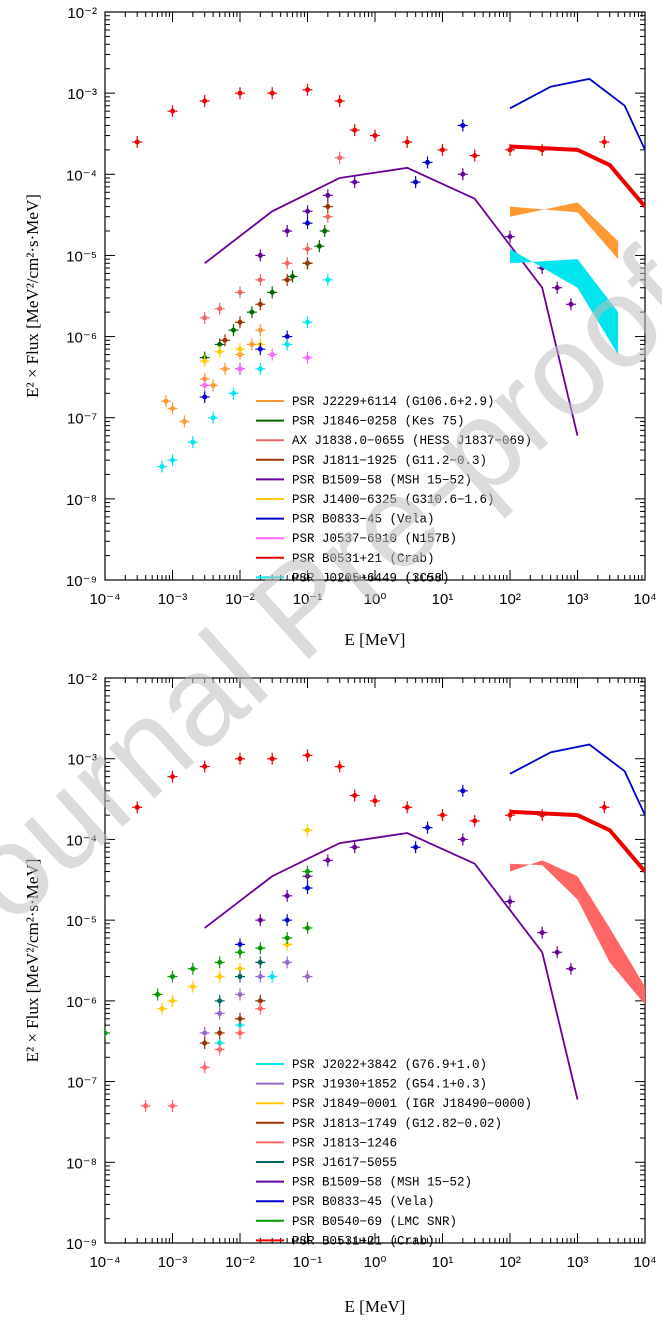  I want to click on legend-label: PSR J1811−1925 (G11.2−0.3), so click(389, 461).